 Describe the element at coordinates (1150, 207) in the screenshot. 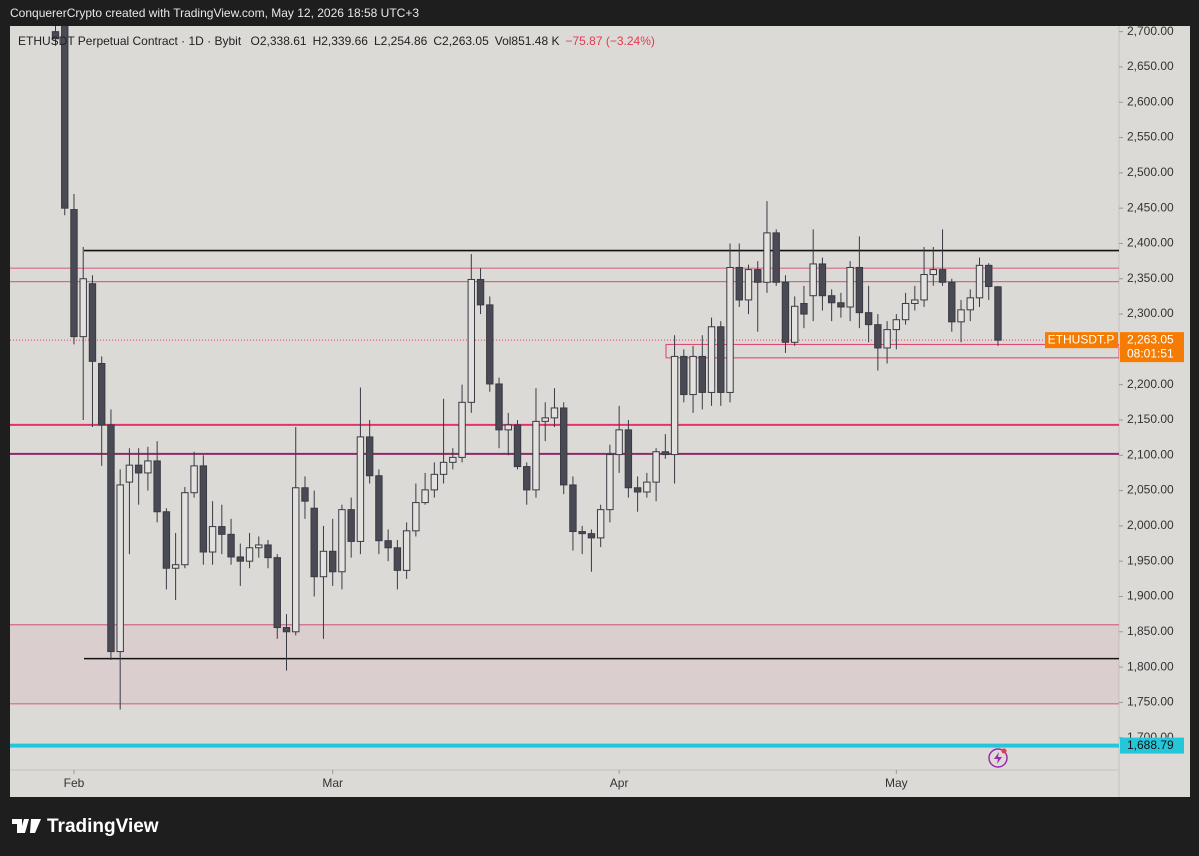

I see `y-tick-label: 2,450.00` at that location.